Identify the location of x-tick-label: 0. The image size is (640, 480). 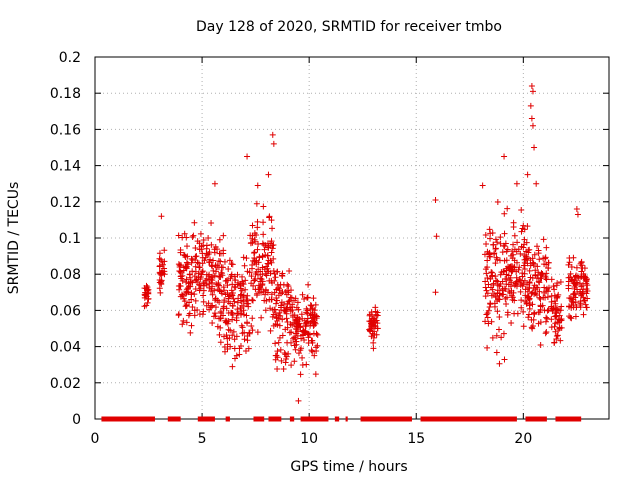
(95, 439).